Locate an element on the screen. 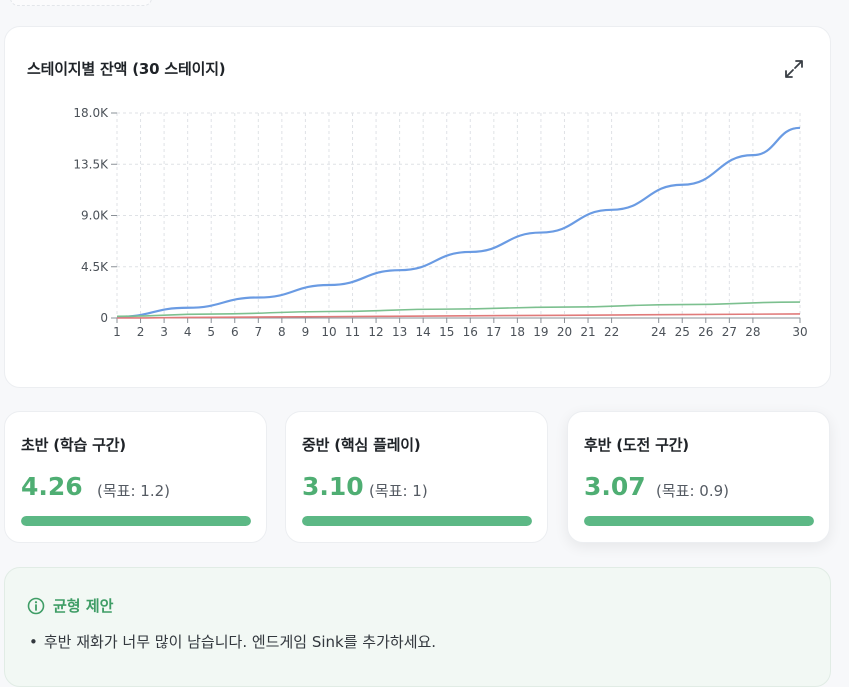 This screenshot has height=687, width=849. stat-target: (목표: 1.2) is located at coordinates (133, 491).